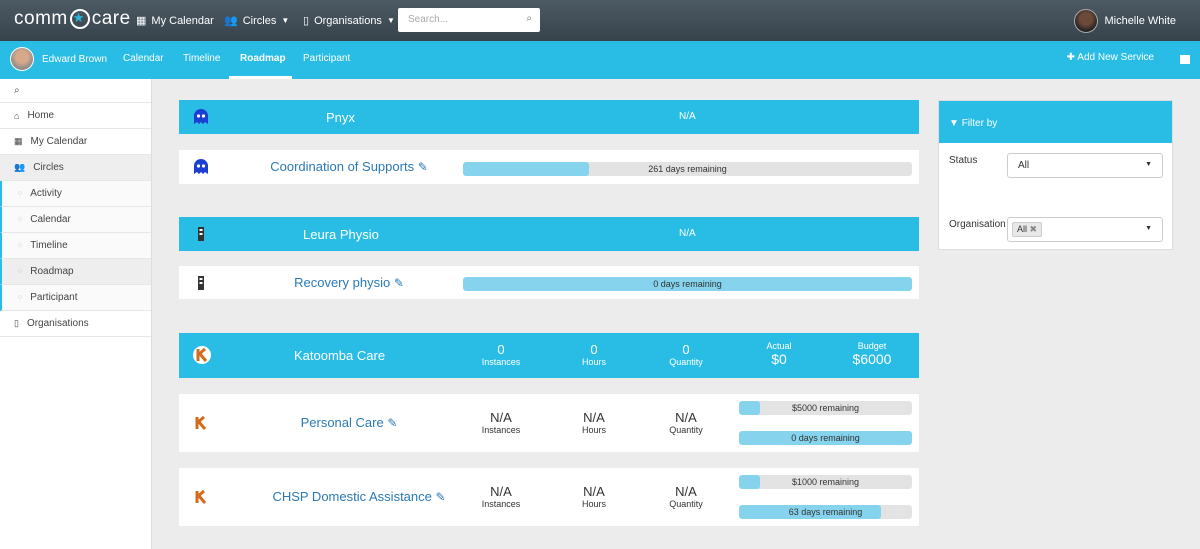 This screenshot has width=1200, height=549. I want to click on sidebar-item-timeline: ○ Timeline, so click(75, 246).